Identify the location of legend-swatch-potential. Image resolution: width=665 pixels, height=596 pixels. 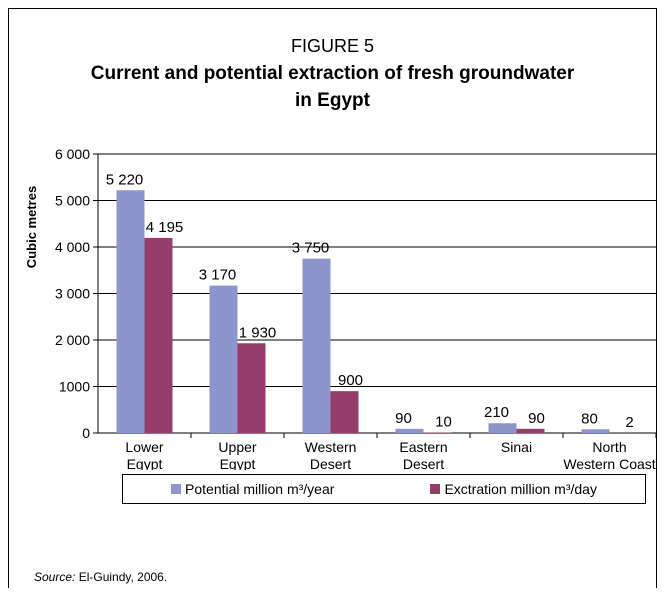
(176, 489).